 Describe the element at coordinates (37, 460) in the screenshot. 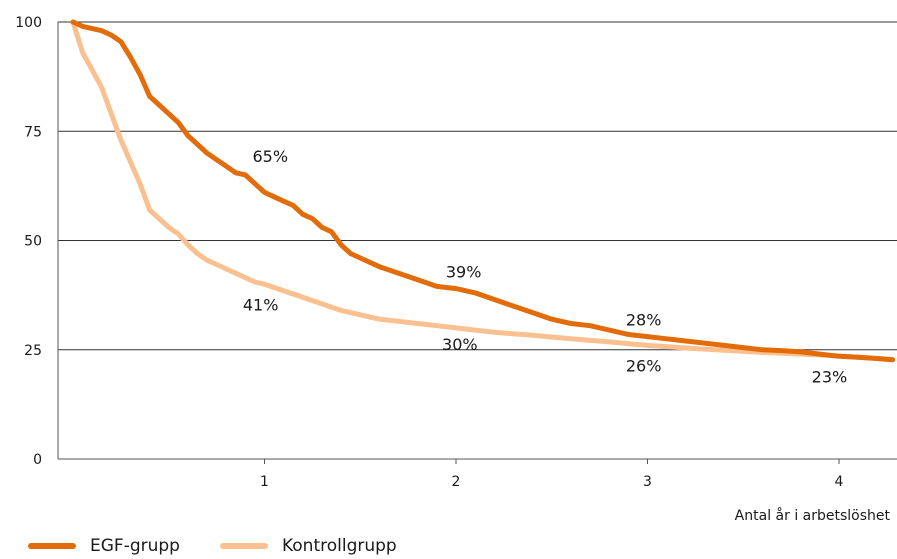

I see `y-tick-label-0: 0` at that location.